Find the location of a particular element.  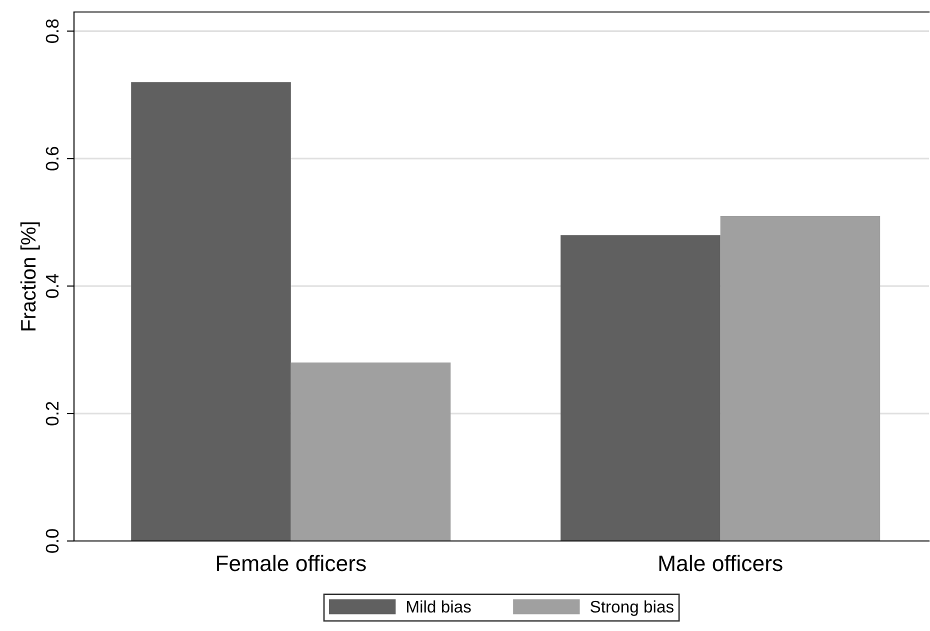

y-tick-label: 0.0 is located at coordinates (52, 541).